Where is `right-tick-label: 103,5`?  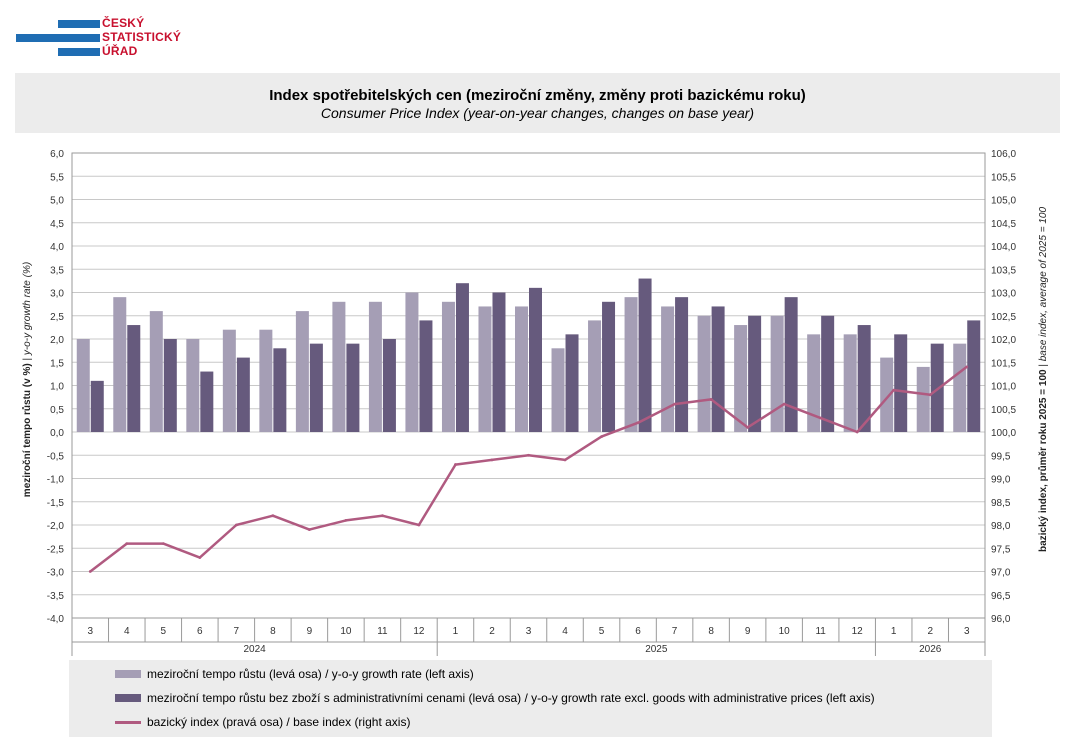 right-tick-label: 103,5 is located at coordinates (1003, 270).